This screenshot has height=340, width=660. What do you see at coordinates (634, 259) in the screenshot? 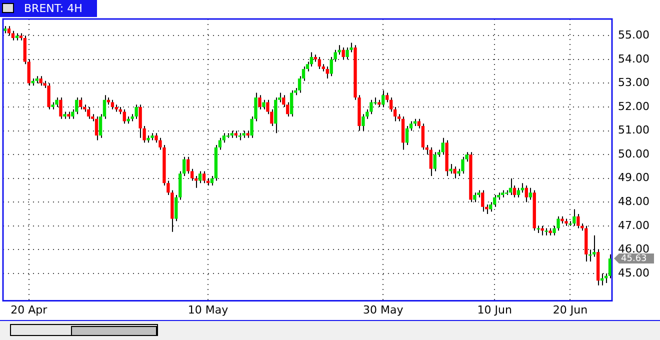
I see `text: 45.63` at bounding box center [634, 259].